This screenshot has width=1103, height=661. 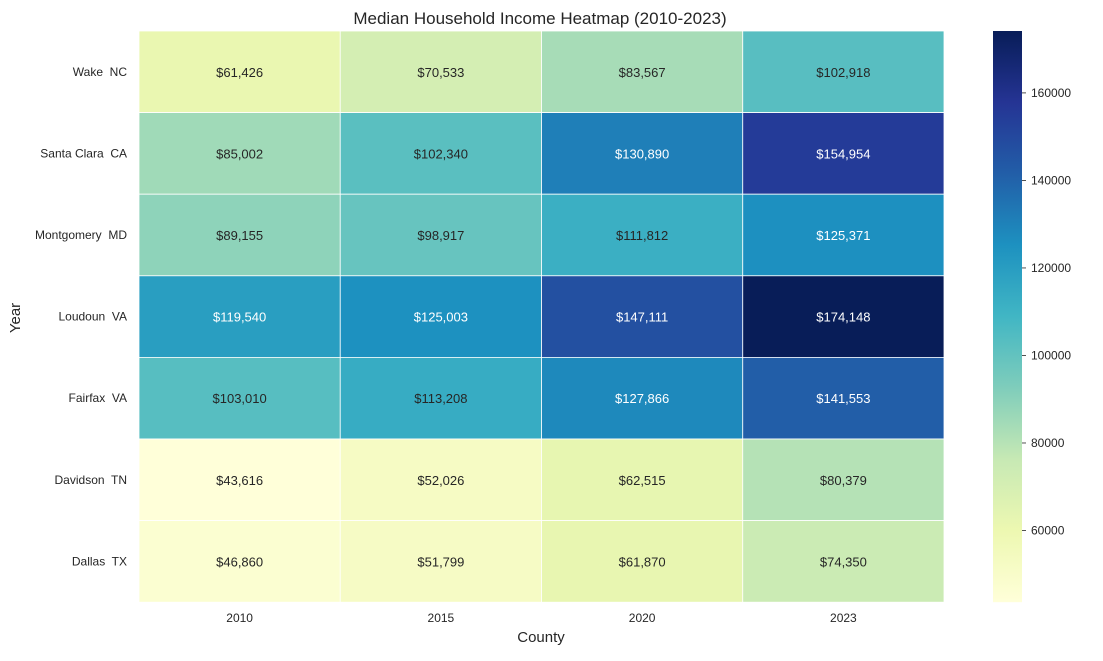 What do you see at coordinates (83, 153) in the screenshot?
I see `y-tick-label: Santa Clara CA` at bounding box center [83, 153].